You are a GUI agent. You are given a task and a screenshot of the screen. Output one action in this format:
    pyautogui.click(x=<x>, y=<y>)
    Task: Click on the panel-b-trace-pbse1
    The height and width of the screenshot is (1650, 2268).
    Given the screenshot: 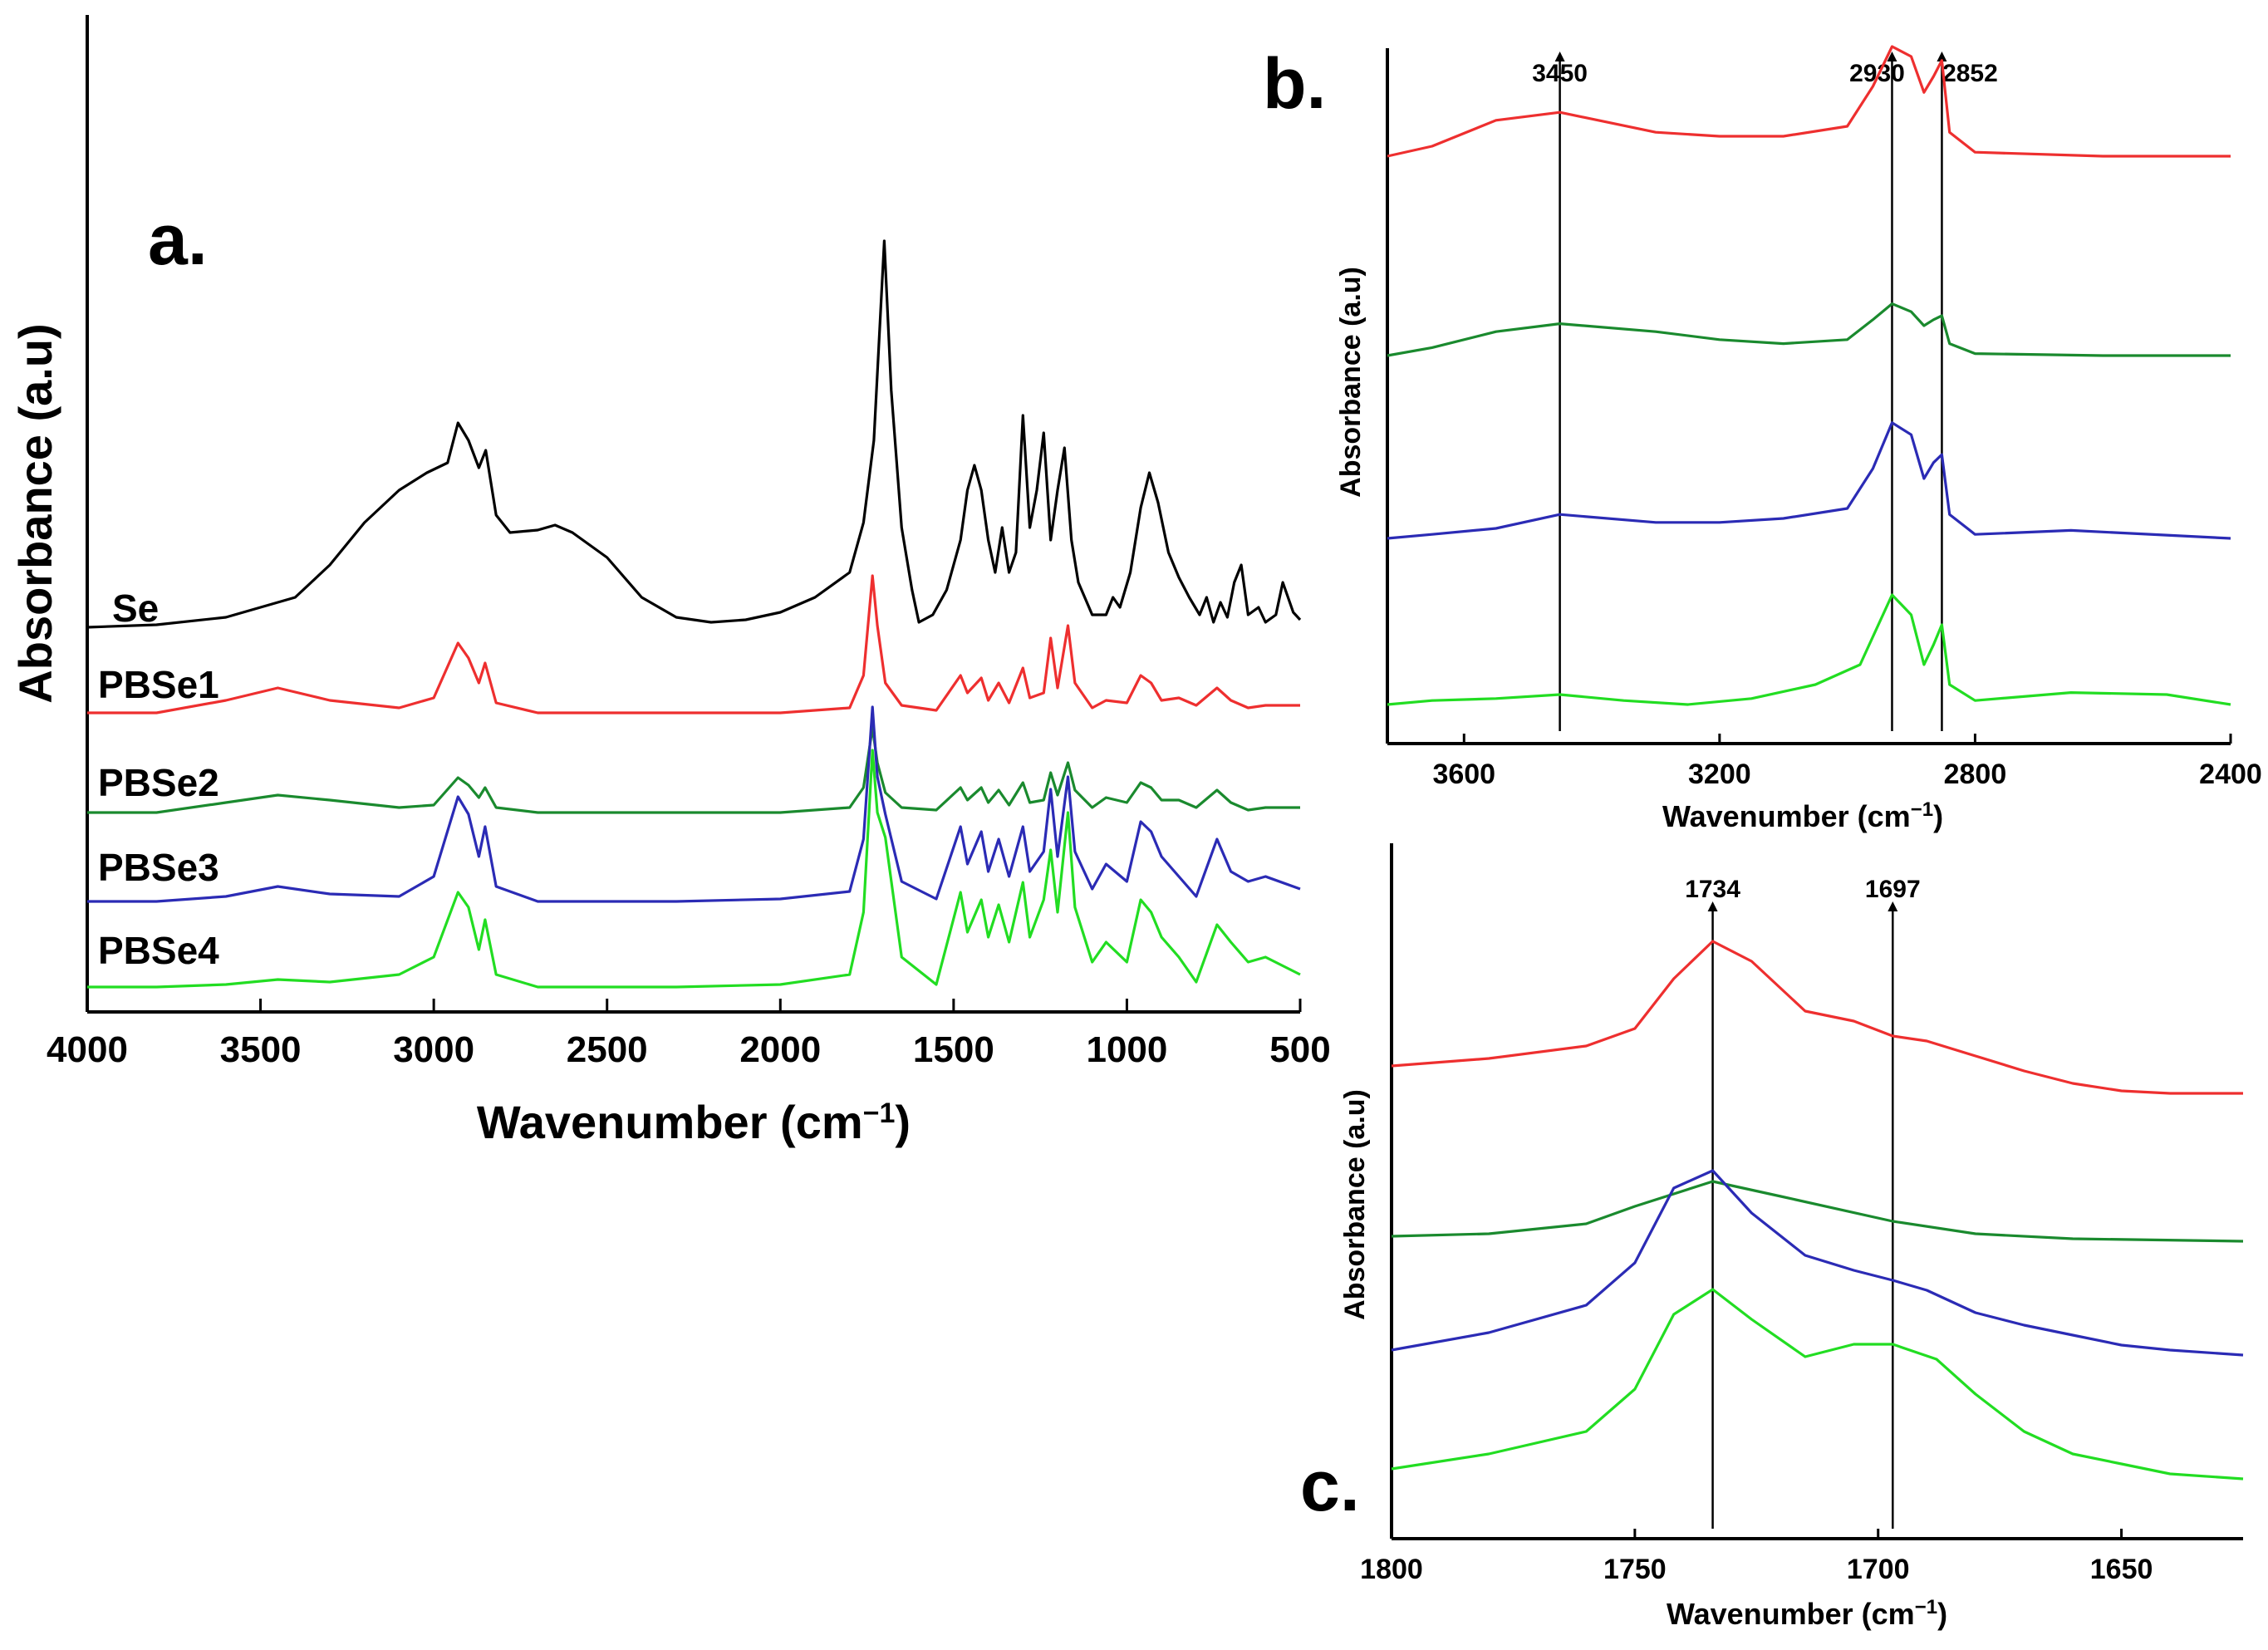 What is the action you would take?
    pyautogui.click(x=1809, y=101)
    